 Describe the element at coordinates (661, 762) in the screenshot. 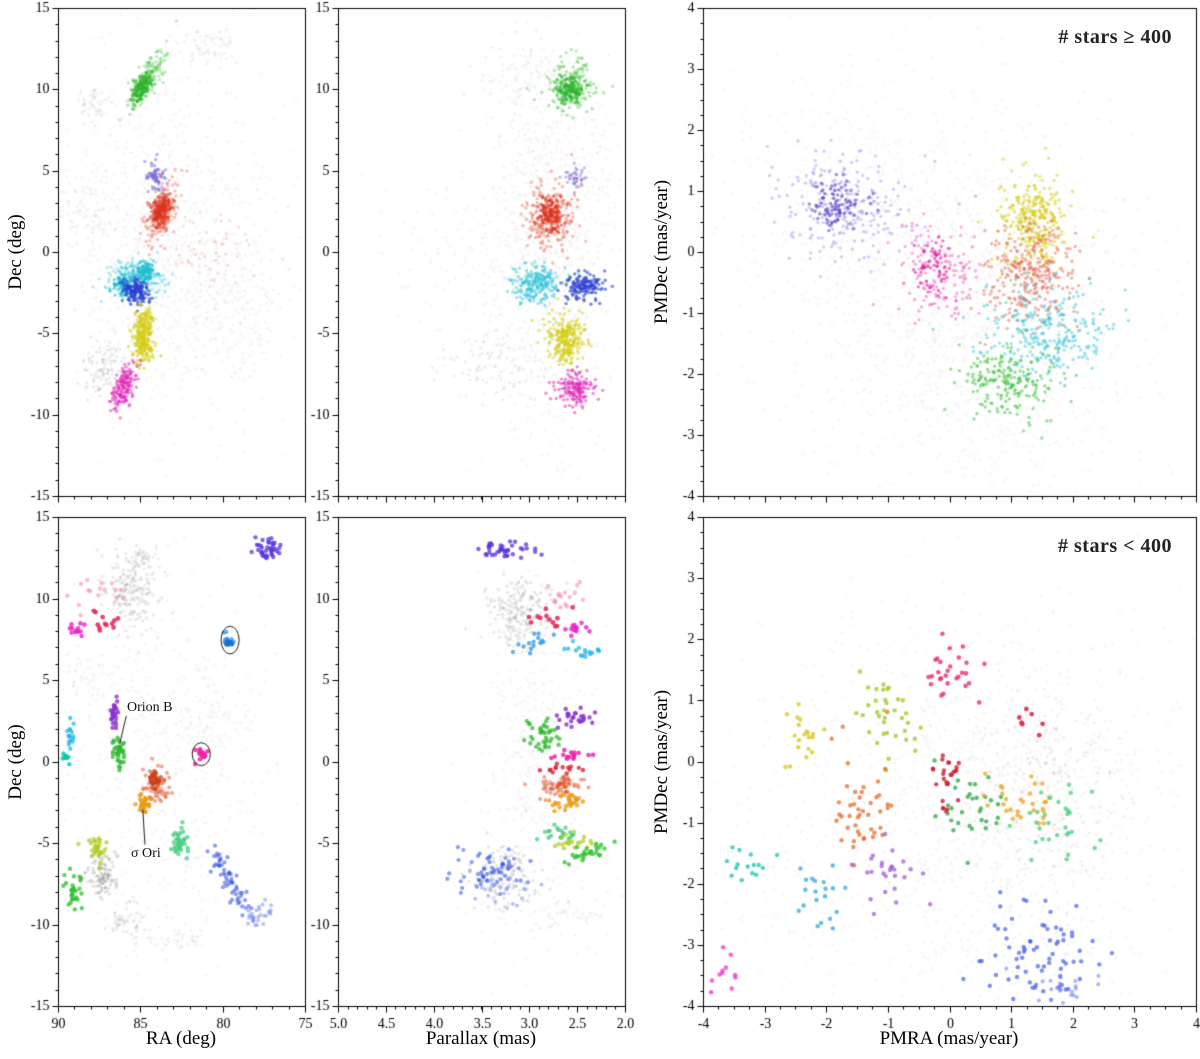

I see `y-axis-label-pmdec-bottom: PMDec (mas/year)` at that location.